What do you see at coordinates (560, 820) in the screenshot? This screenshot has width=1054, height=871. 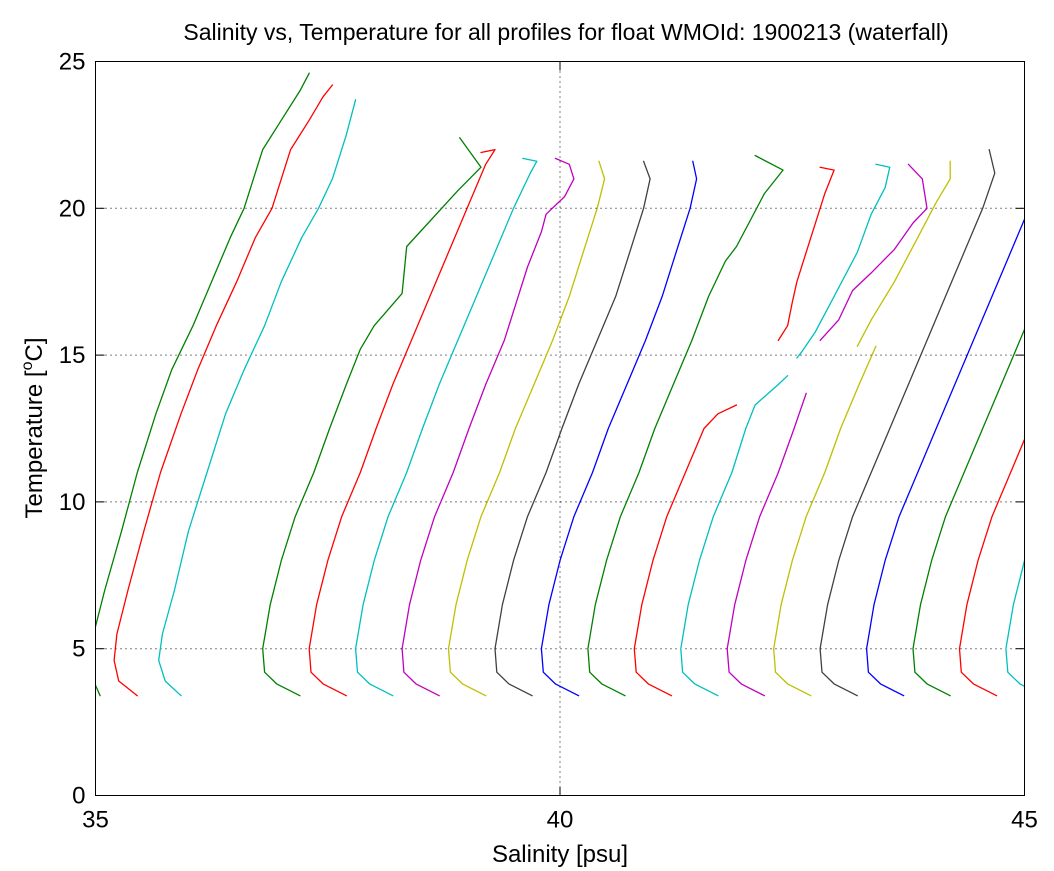 I see `x-tick-label: 40` at bounding box center [560, 820].